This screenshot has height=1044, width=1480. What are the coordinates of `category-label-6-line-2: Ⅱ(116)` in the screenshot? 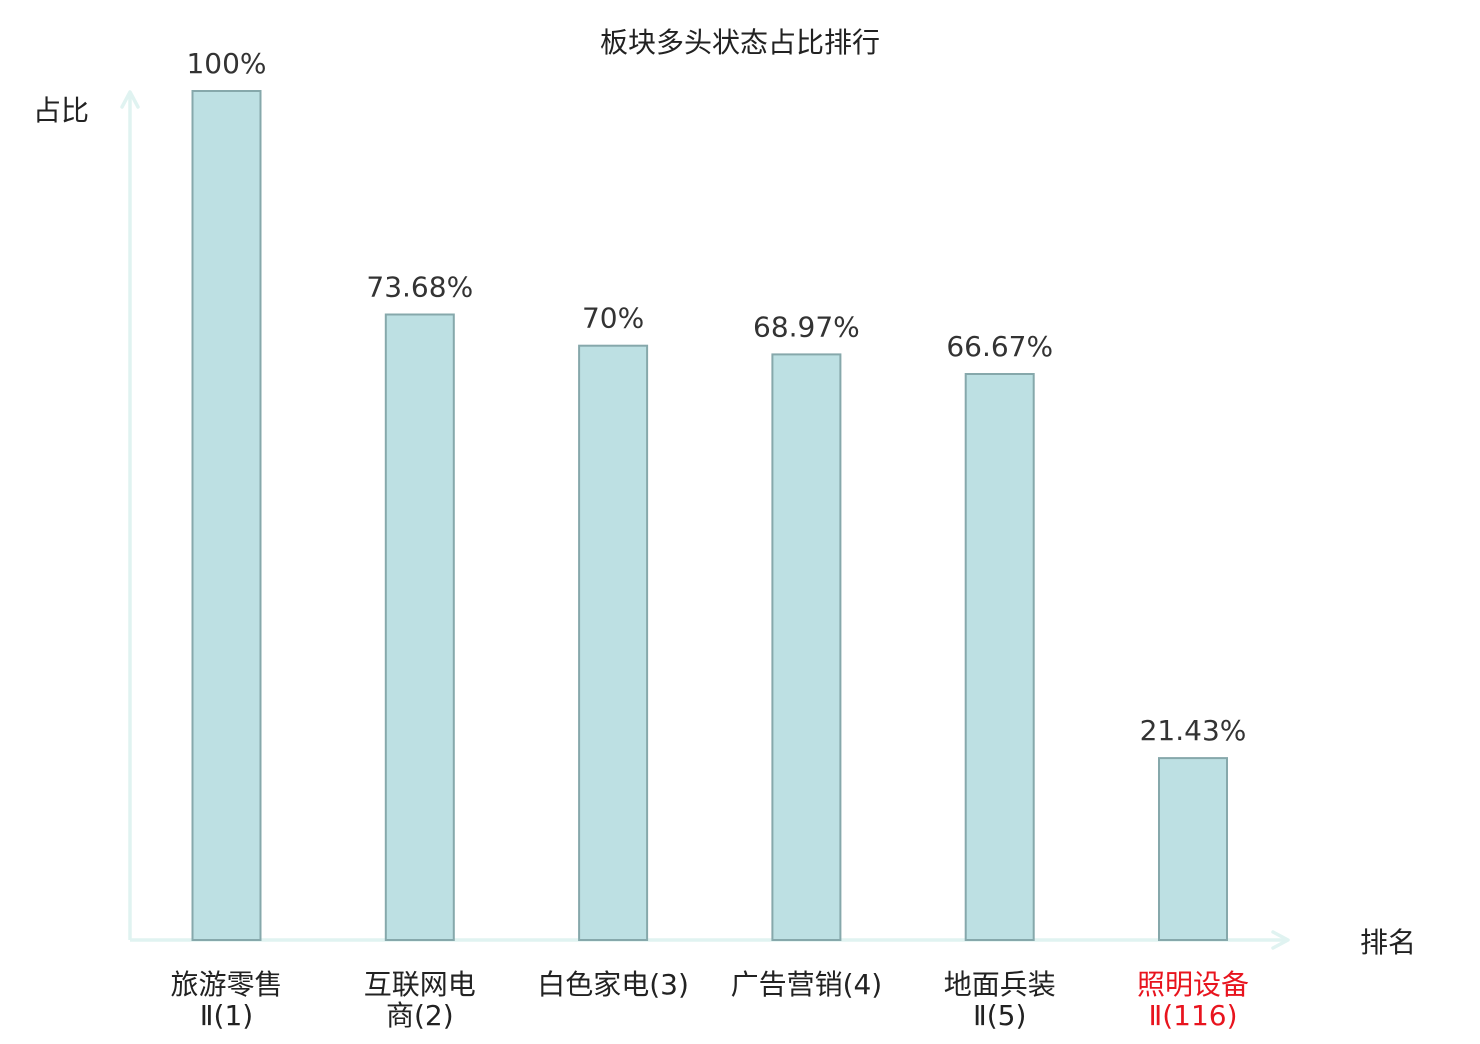 It's located at (1192, 1015).